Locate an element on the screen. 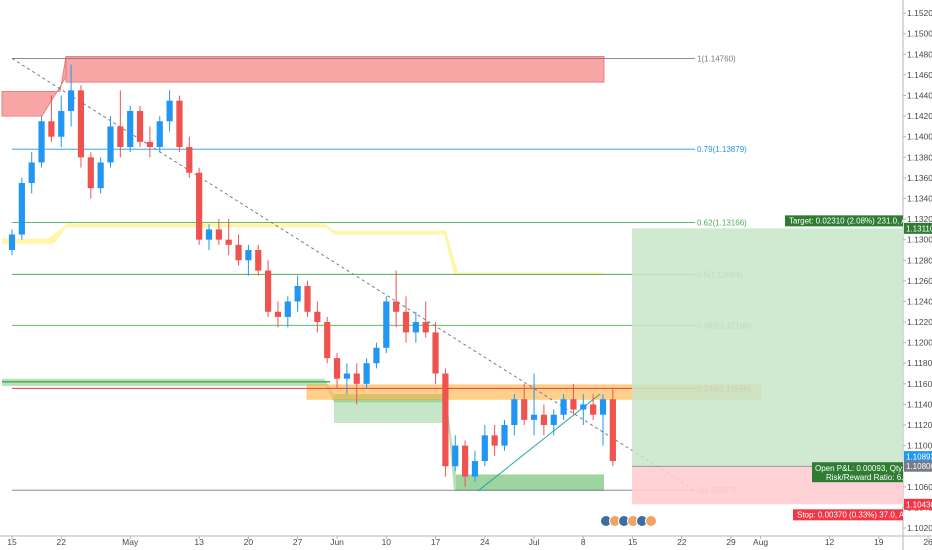 This screenshot has height=550, width=932. stop-label-bg is located at coordinates (848, 515).